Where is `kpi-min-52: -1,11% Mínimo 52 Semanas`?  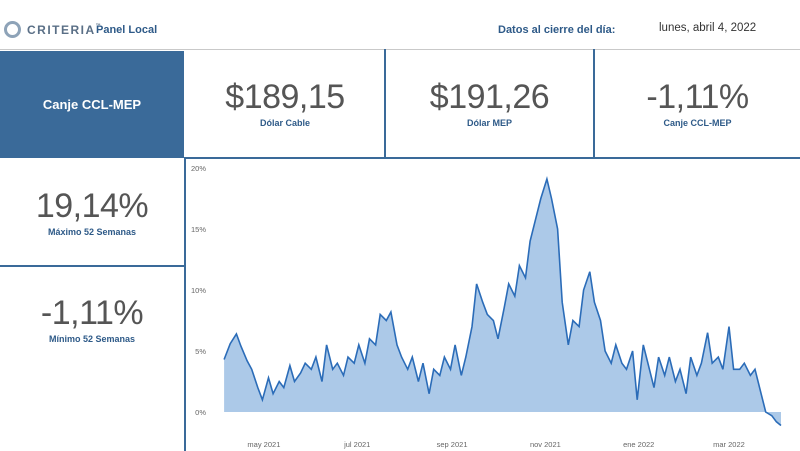
kpi-min-52: -1,11% Mínimo 52 Semanas is located at coordinates (92, 319).